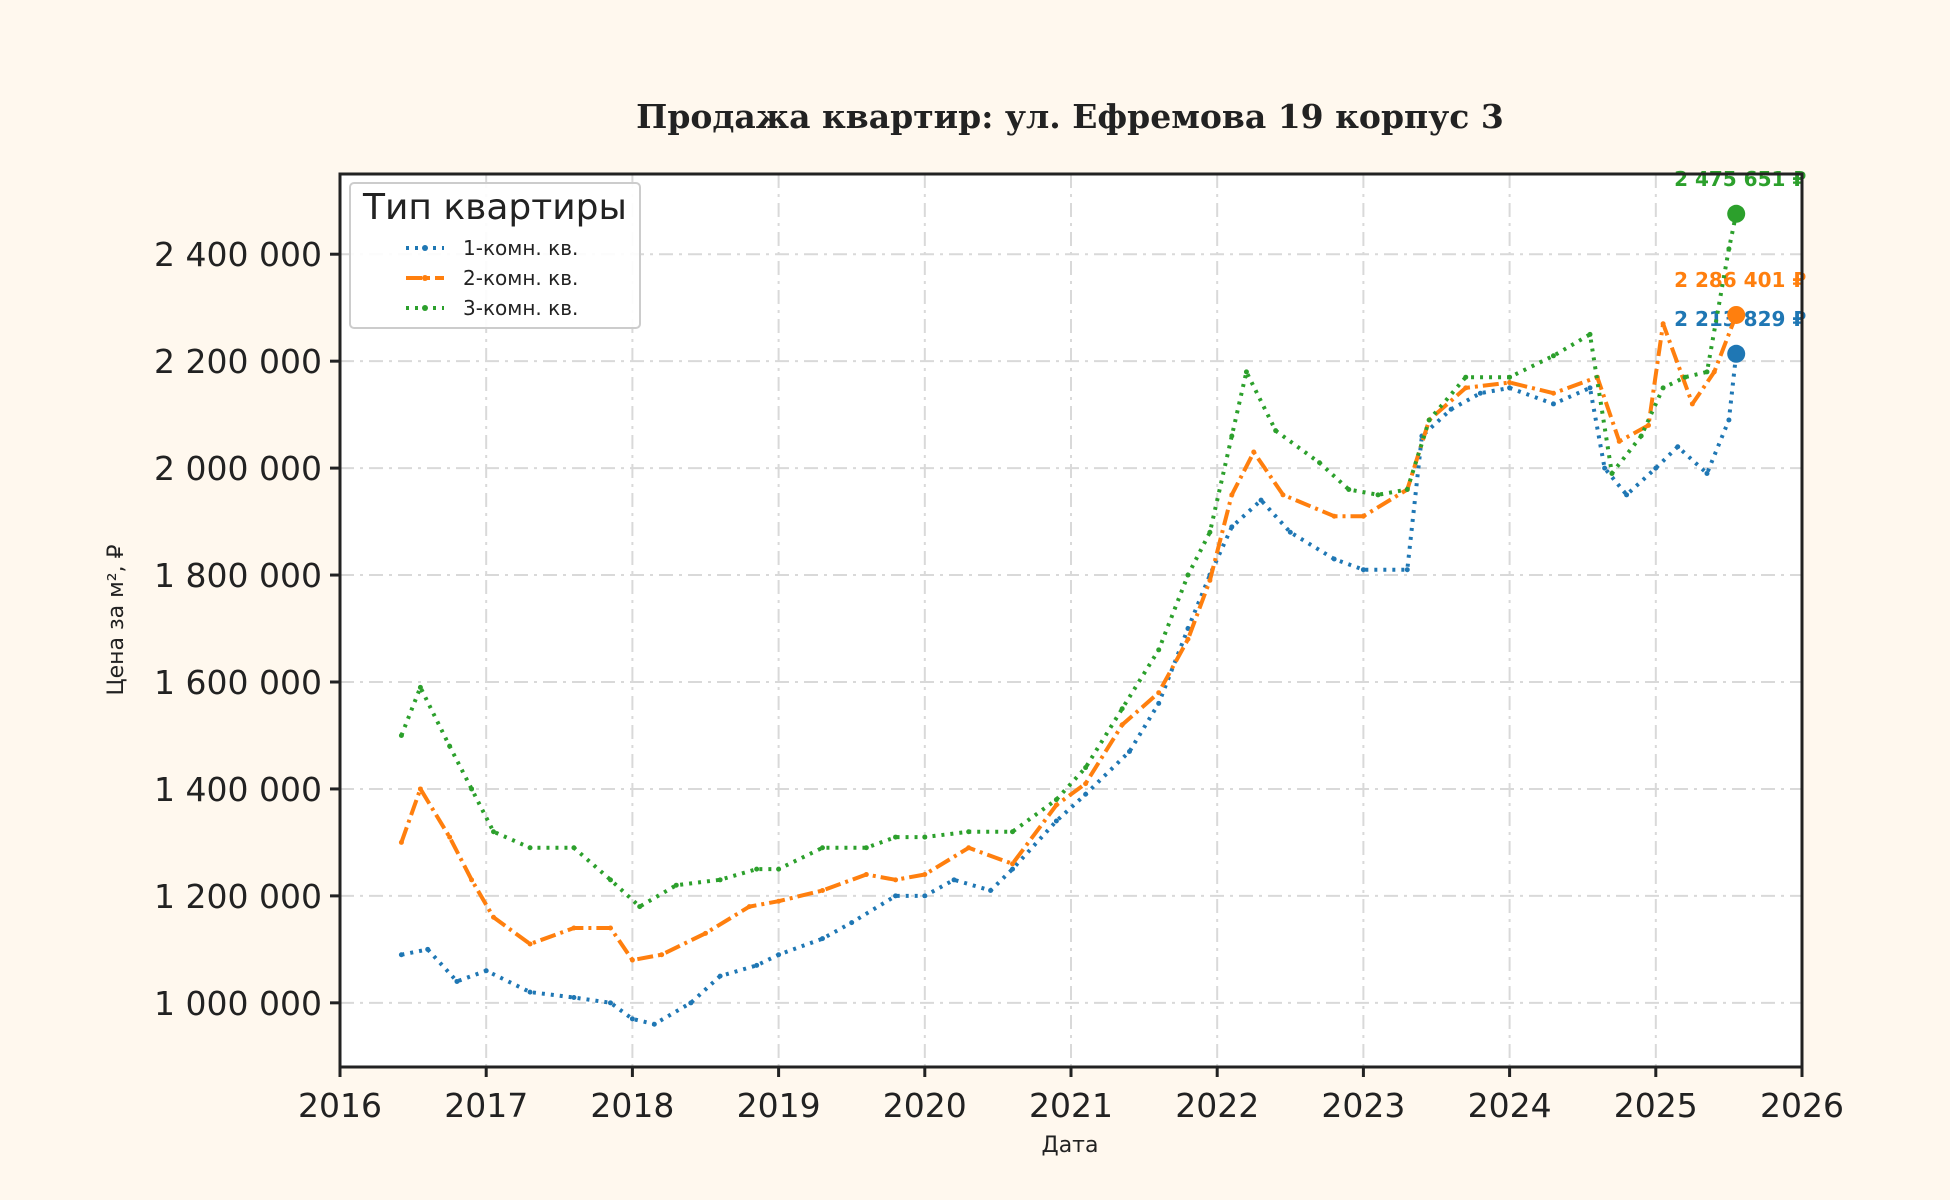  What do you see at coordinates (340, 1105) in the screenshot?
I see `x-tick-label: 2016` at bounding box center [340, 1105].